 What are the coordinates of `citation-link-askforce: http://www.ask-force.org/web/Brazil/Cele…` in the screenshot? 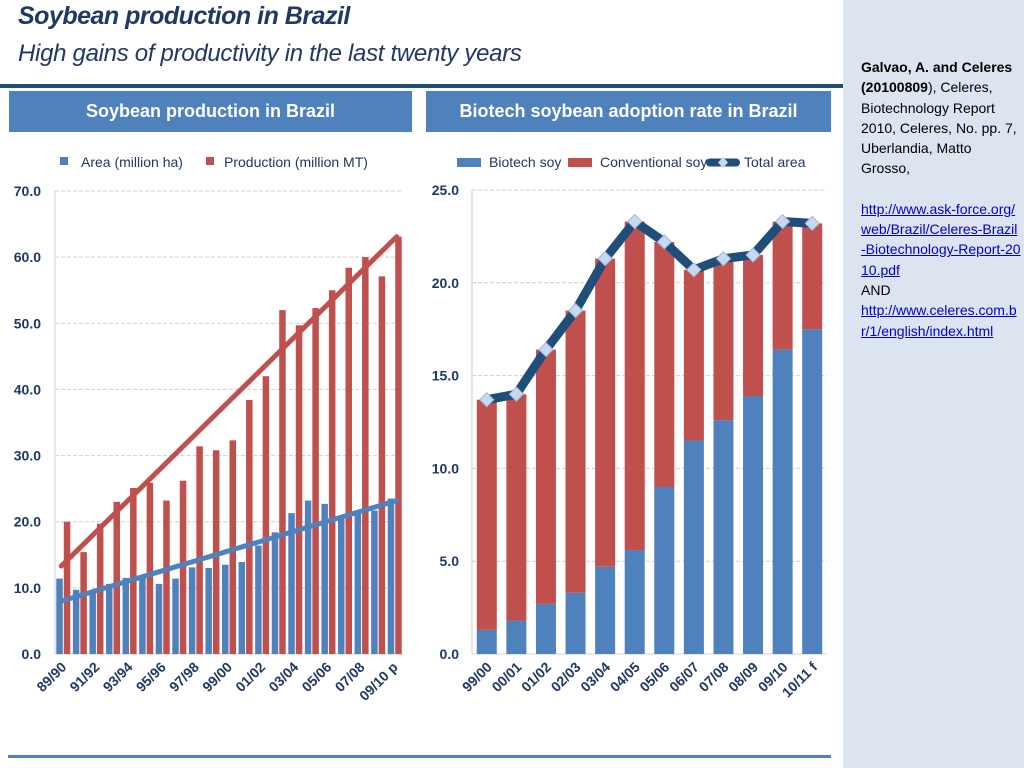 It's located at (941, 239).